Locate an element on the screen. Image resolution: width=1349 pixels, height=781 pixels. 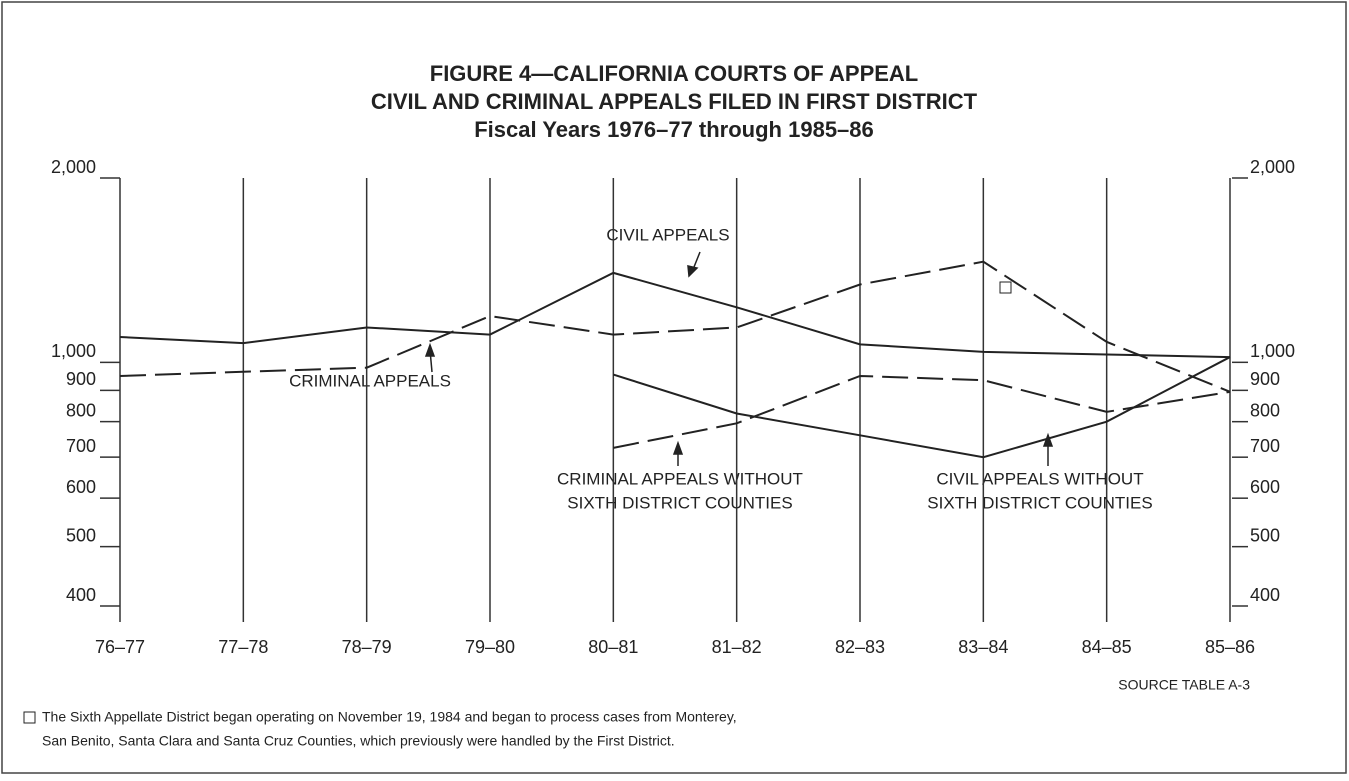
arrows is located at coordinates (739, 358).